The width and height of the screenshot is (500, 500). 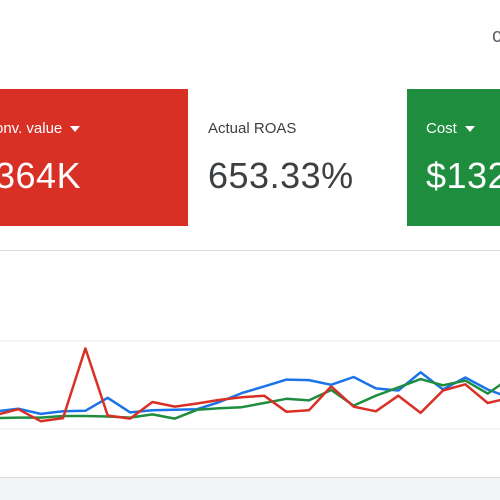 I want to click on account-icon: c, so click(x=496, y=36).